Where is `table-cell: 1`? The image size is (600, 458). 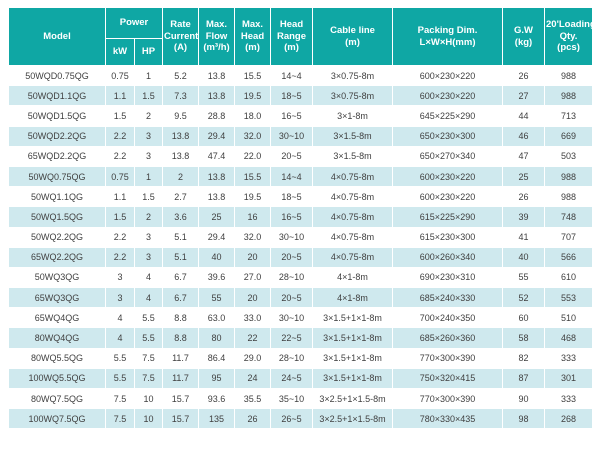
table-cell: 1 is located at coordinates (148, 176).